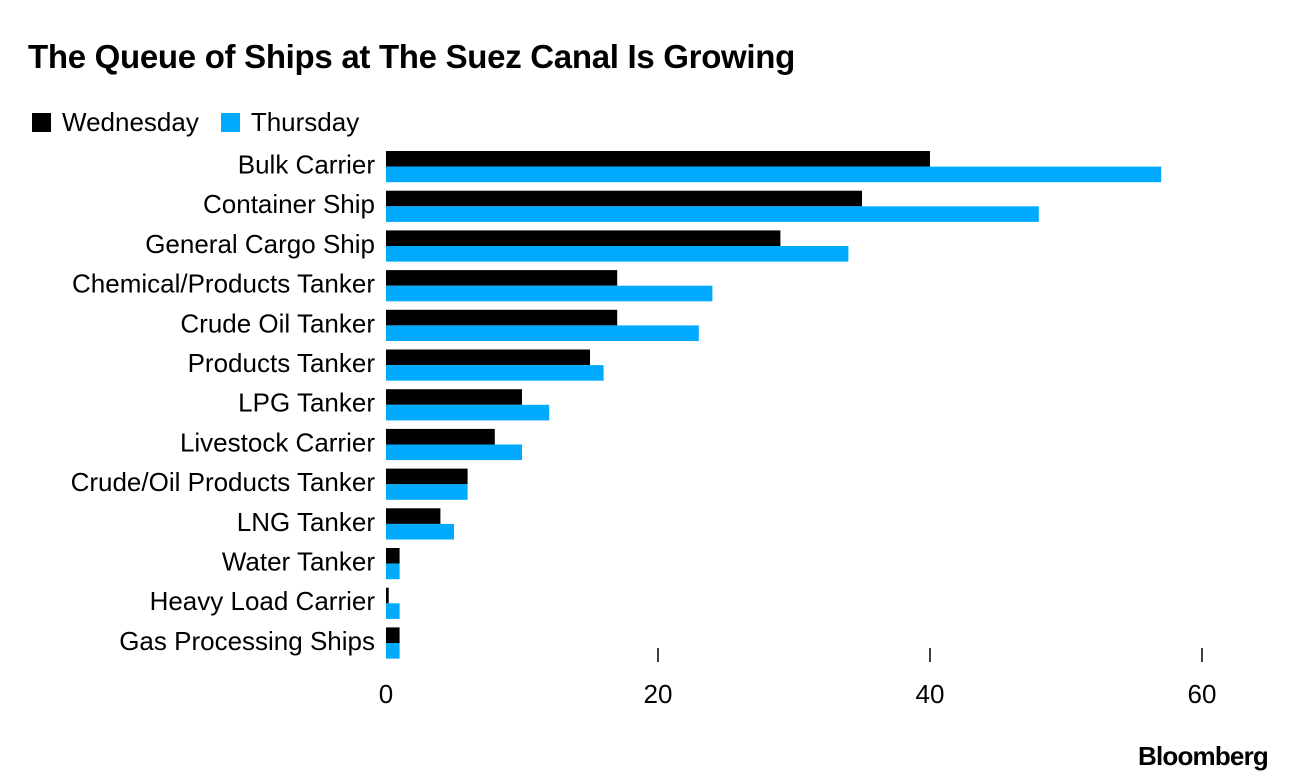 The width and height of the screenshot is (1296, 784). What do you see at coordinates (41, 122) in the screenshot?
I see `legend-swatch-wednesday` at bounding box center [41, 122].